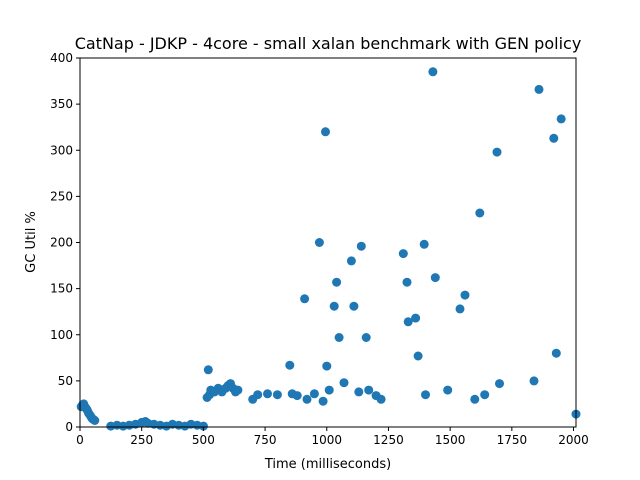  I want to click on x-tick-label: 1250, so click(388, 440).